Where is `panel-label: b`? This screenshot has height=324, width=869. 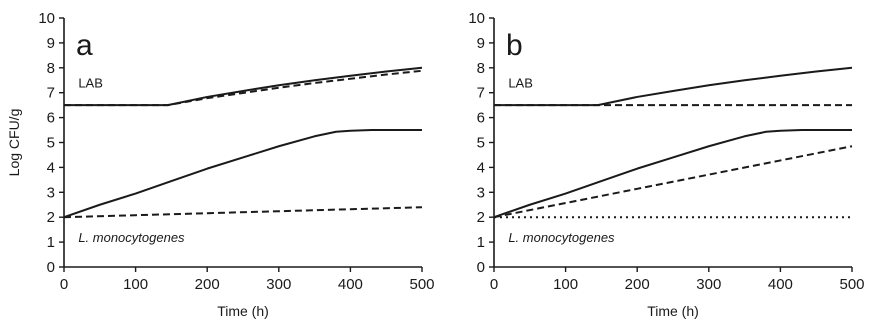
panel-label: b is located at coordinates (514, 45).